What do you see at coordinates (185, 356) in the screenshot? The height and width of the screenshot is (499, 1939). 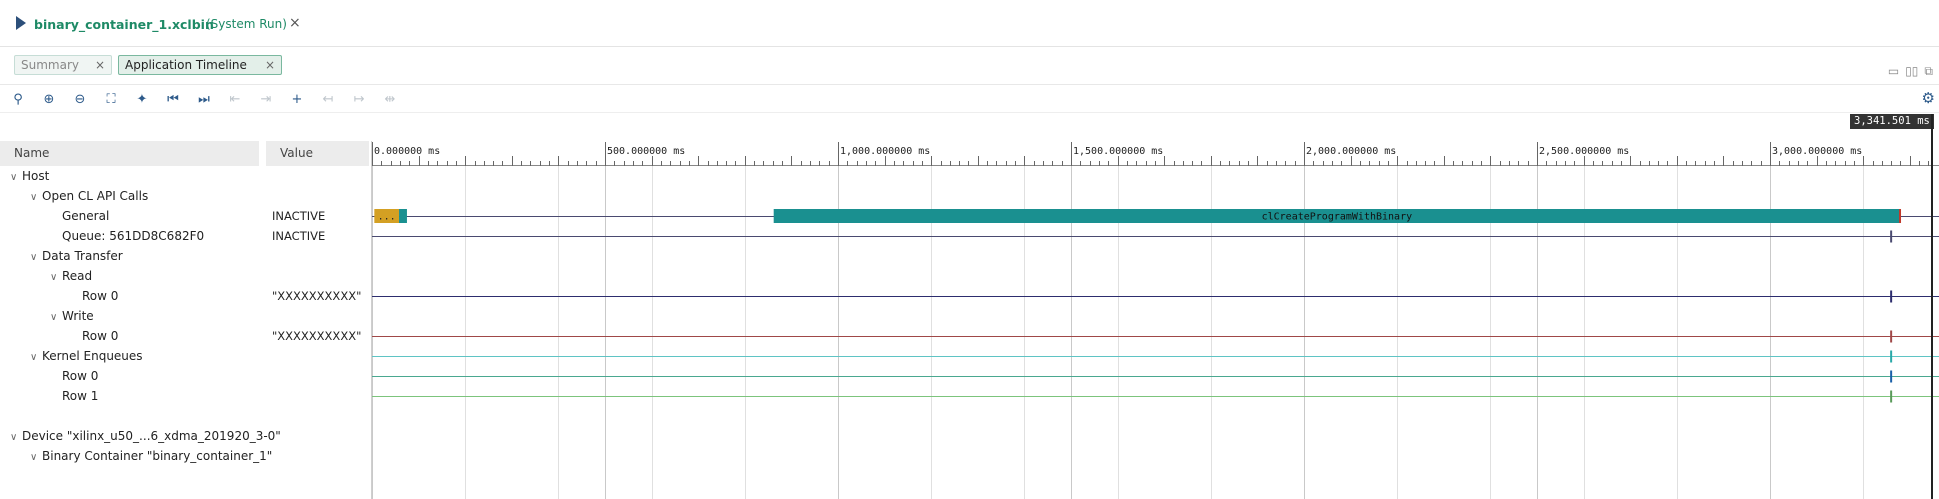 I see `tree-row: ∨ Kernel Enqueues` at bounding box center [185, 356].